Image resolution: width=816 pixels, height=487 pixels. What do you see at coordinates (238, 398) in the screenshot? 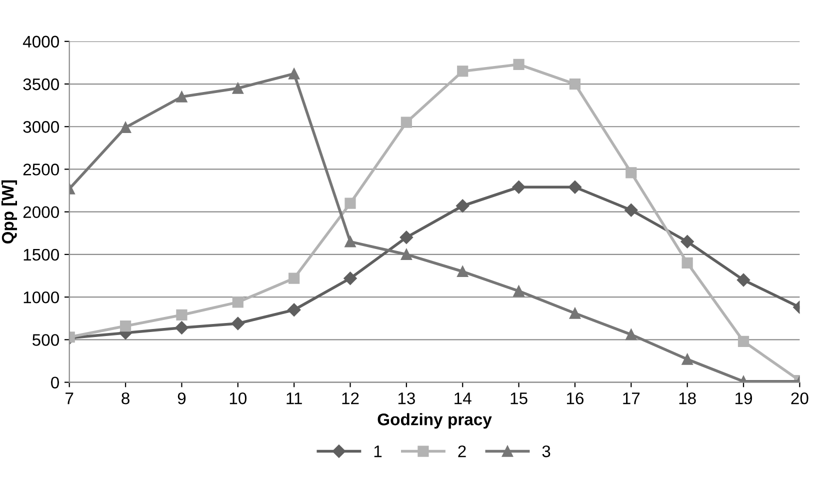
I see `x-tick-label: 10` at bounding box center [238, 398].